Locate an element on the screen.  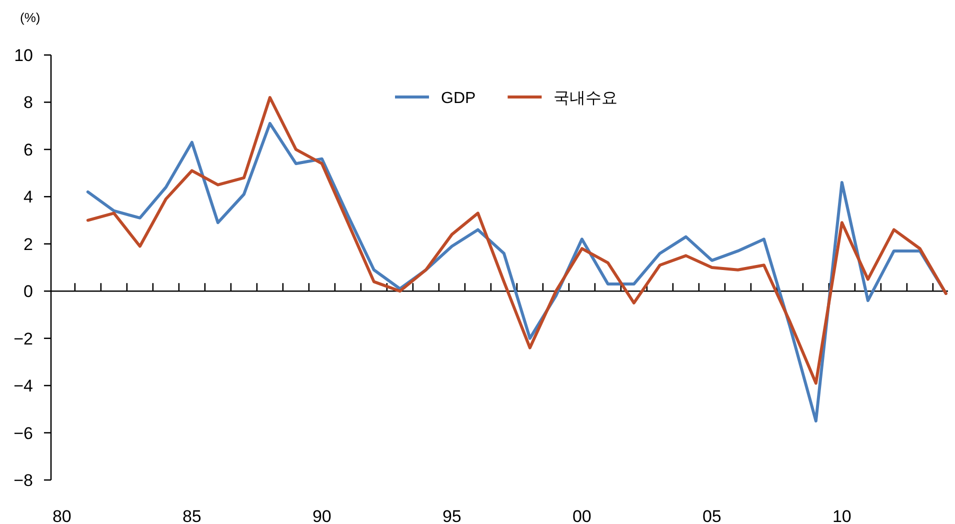
y-tick-label: 8 is located at coordinates (28, 102).